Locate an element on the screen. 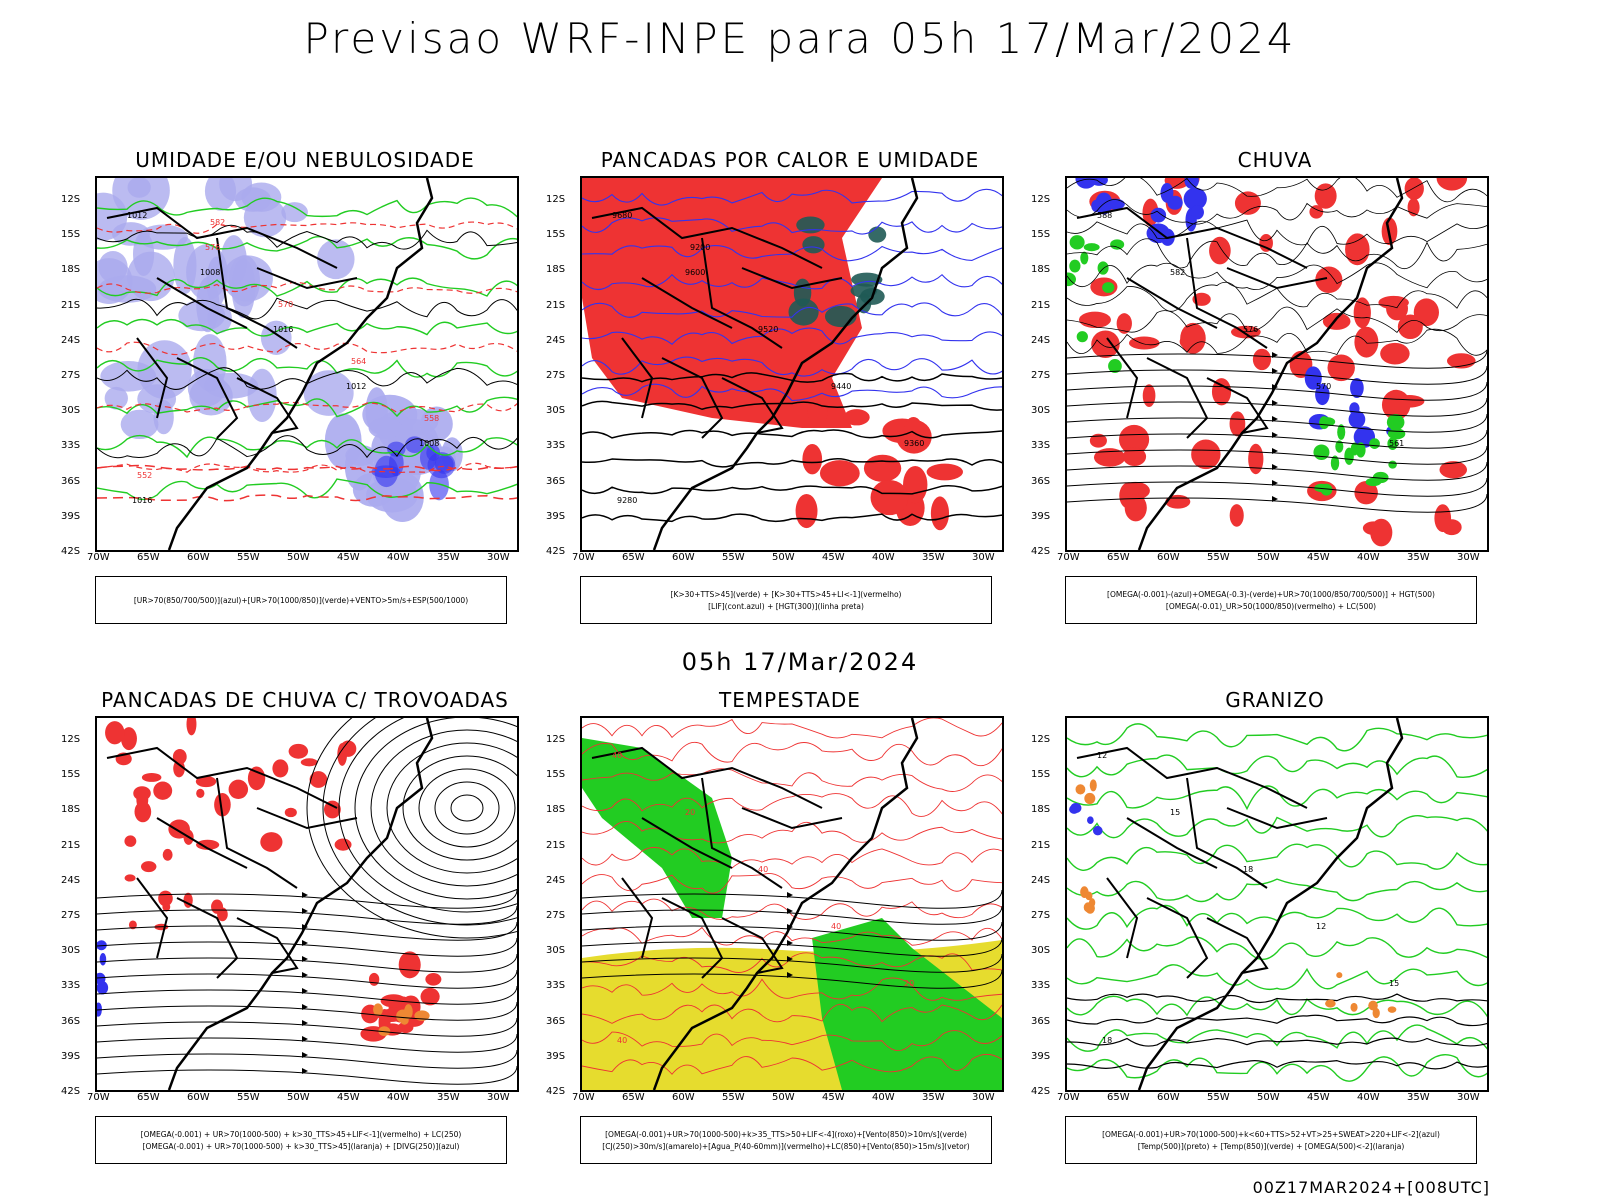  lon-tick-label: 45W is located at coordinates (348, 1097).